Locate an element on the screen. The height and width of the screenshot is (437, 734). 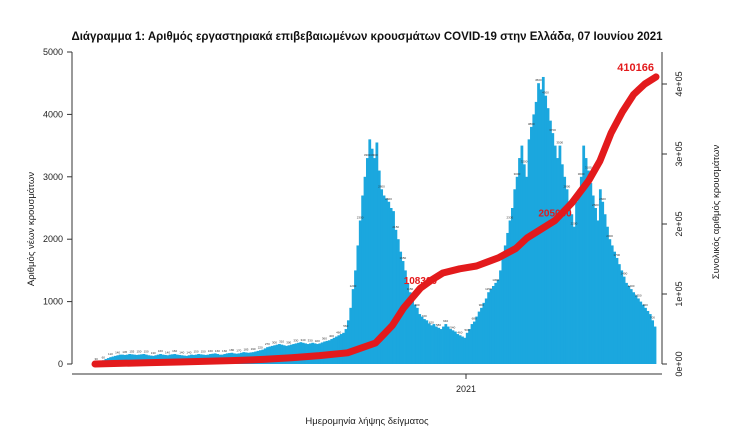
bar-value-label: 2000 is located at coordinates (609, 236).